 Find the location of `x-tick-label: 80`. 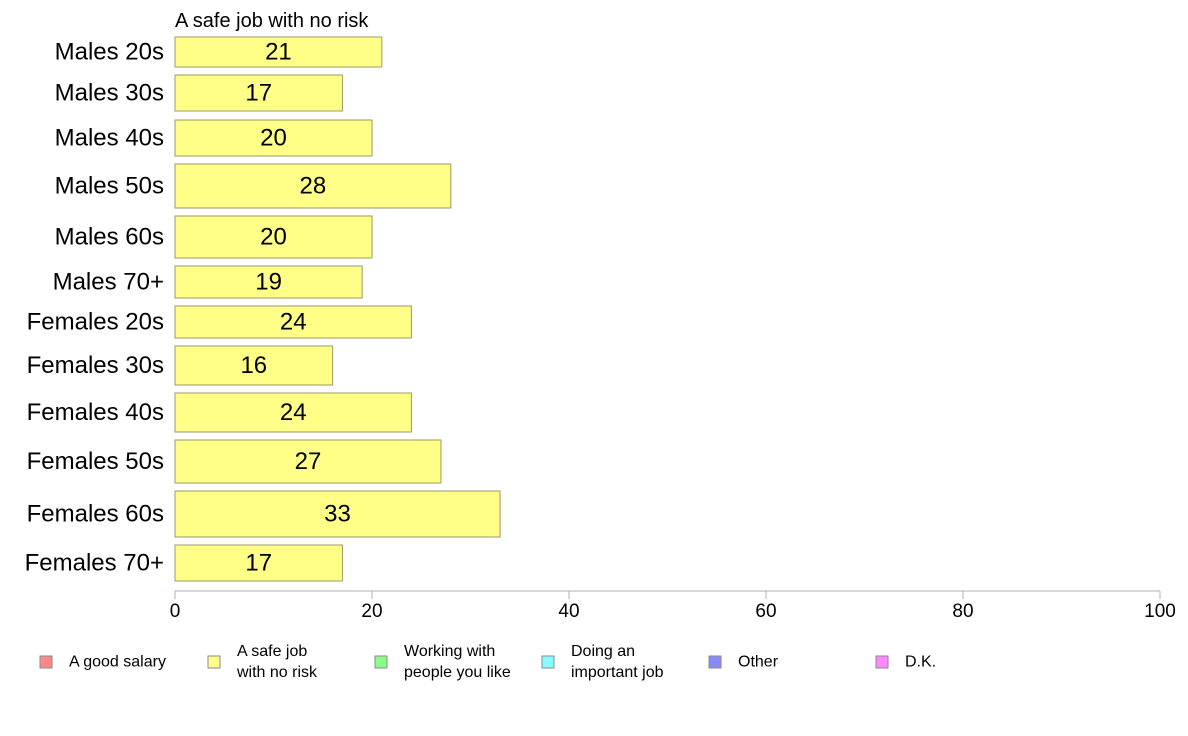

x-tick-label: 80 is located at coordinates (962, 611).